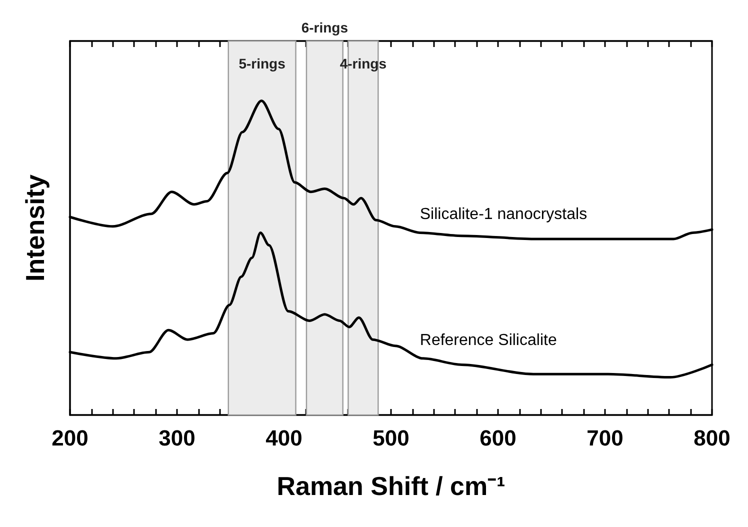  Describe the element at coordinates (488, 340) in the screenshot. I see `series-label: Reference Silicalite` at that location.